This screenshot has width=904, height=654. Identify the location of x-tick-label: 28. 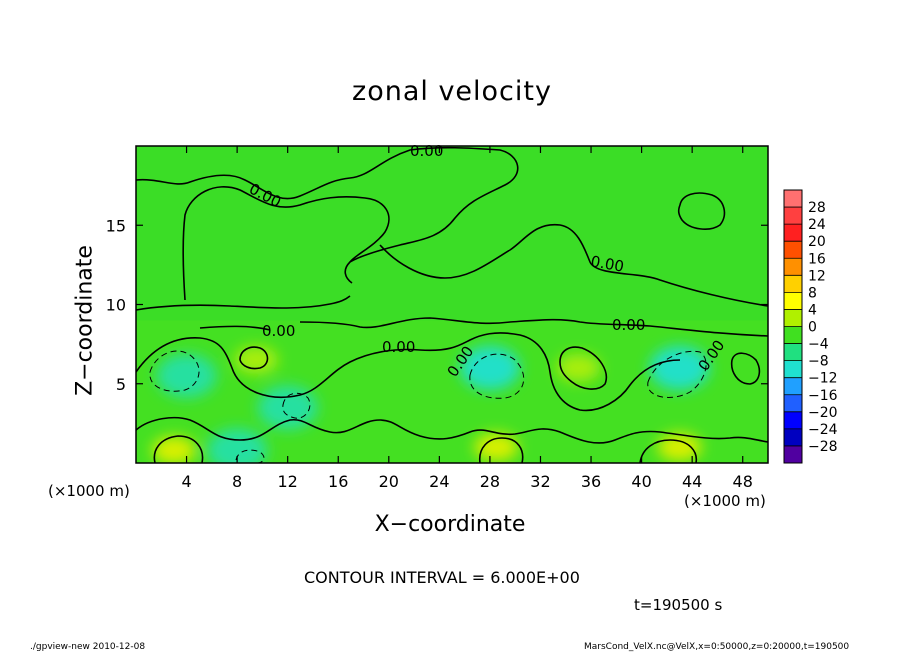
(490, 481).